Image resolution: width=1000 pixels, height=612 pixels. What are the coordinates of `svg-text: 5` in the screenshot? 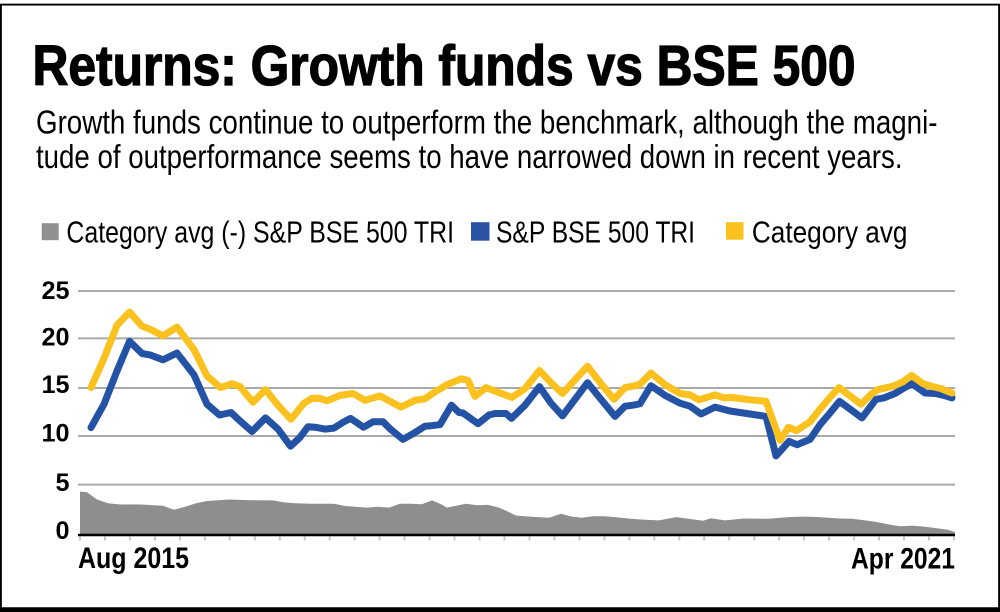 It's located at (62, 483).